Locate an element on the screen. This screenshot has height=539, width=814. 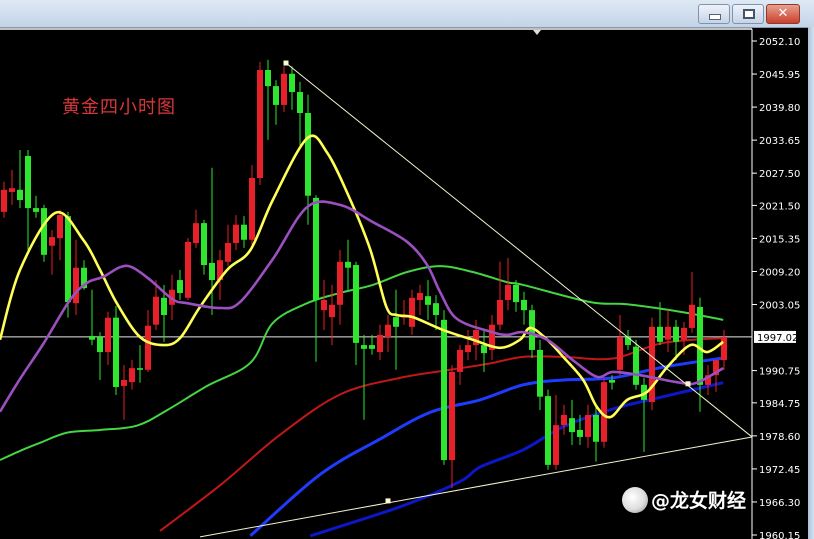
y-tick-label: 2009.20 is located at coordinates (779, 272).